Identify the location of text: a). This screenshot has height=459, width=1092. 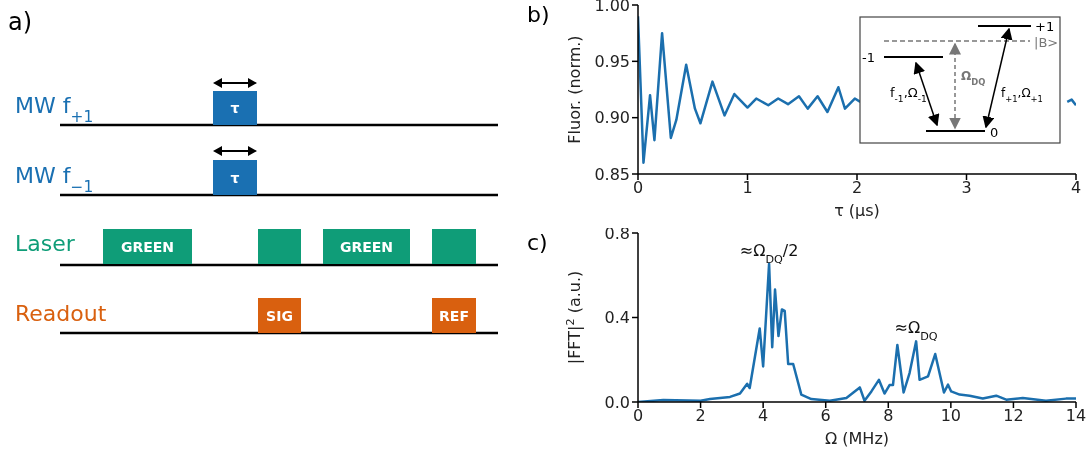
(20, 22).